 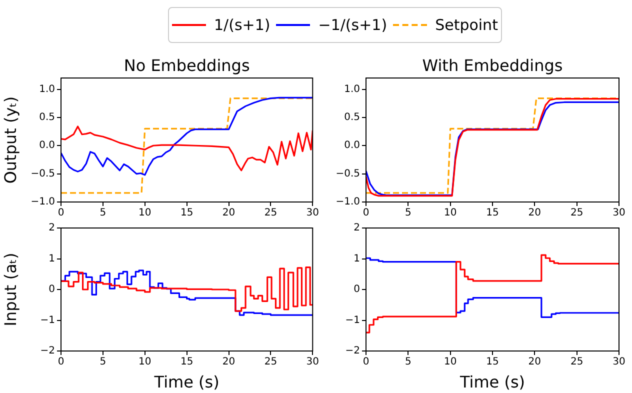 I want to click on chart-title: With Embeddings, so click(x=492, y=66).